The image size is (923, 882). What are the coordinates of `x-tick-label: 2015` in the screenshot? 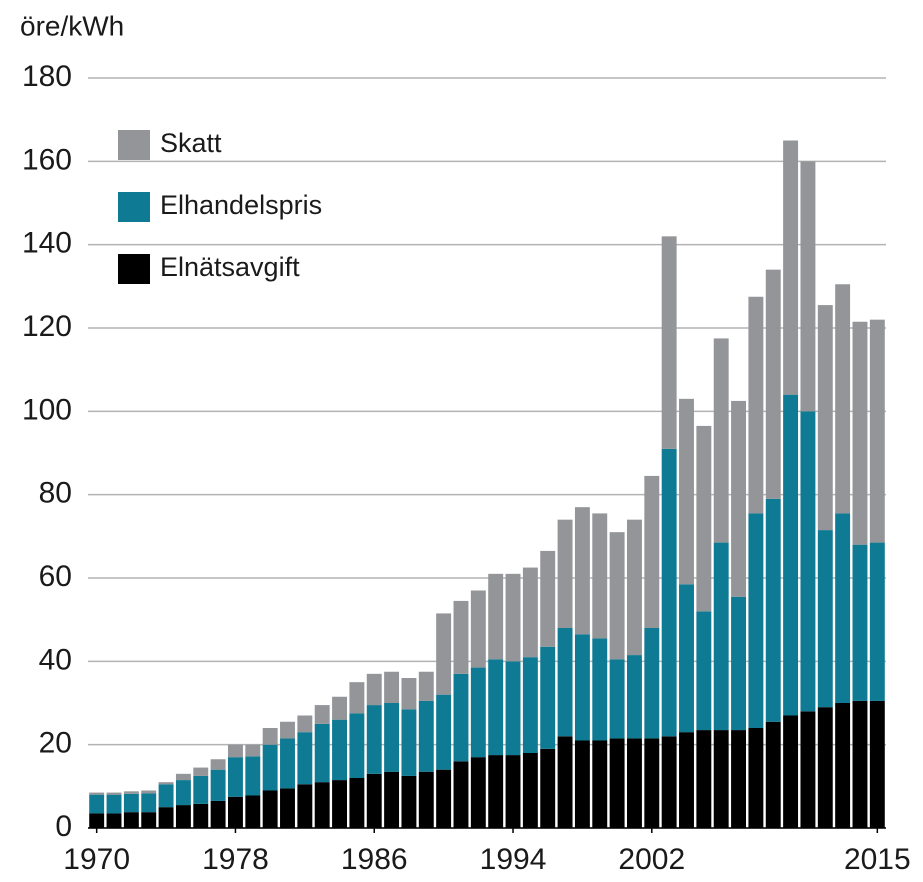 It's located at (877, 859).